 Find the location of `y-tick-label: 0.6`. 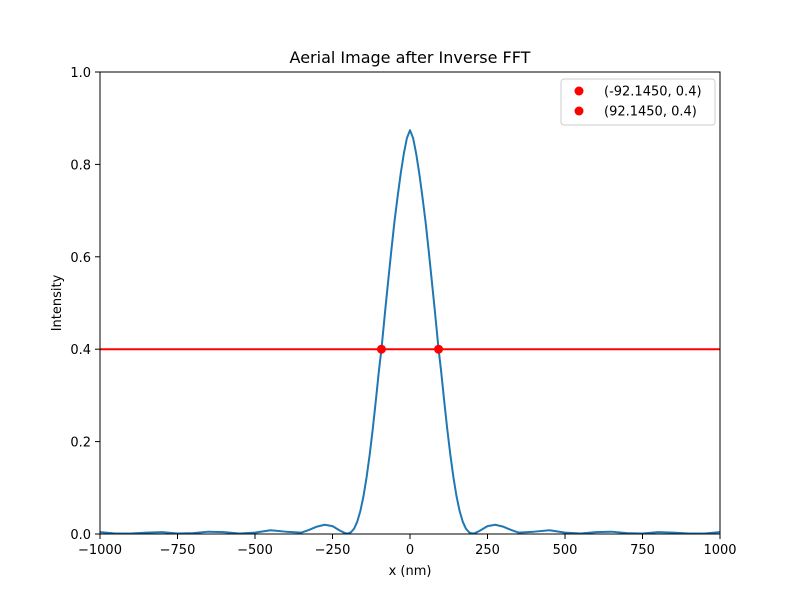

y-tick-label: 0.6 is located at coordinates (80, 258).